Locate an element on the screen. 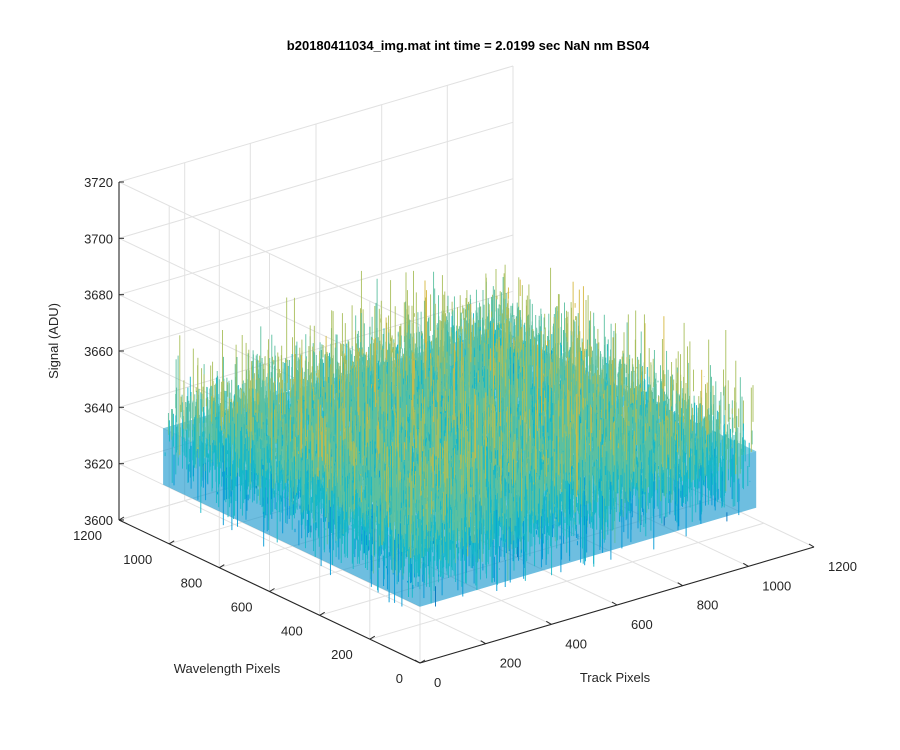 This screenshot has height=750, width=900. surface-left-face is located at coordinates (291, 517).